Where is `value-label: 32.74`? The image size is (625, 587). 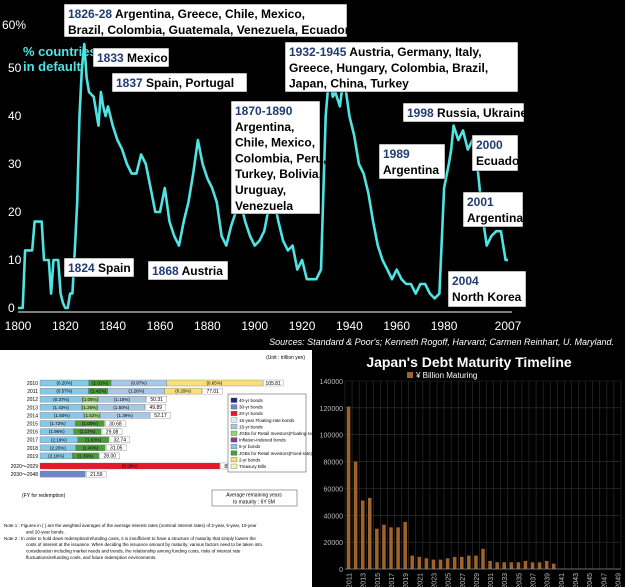 value-label: 32.74 is located at coordinates (119, 441).